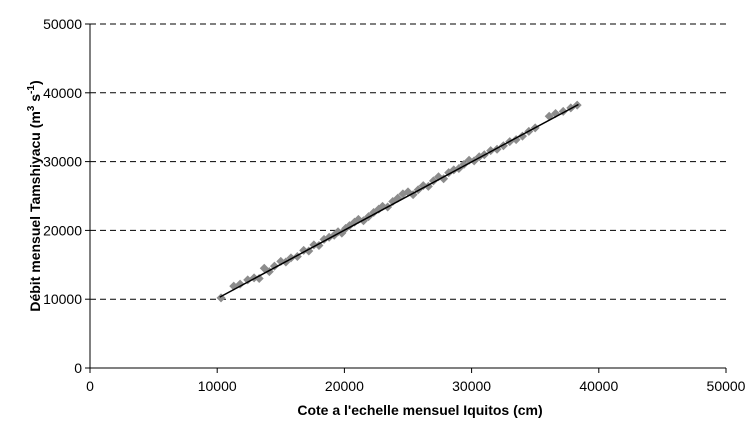 The height and width of the screenshot is (424, 752). I want to click on x-tick-label-50000: 50000, so click(726, 386).